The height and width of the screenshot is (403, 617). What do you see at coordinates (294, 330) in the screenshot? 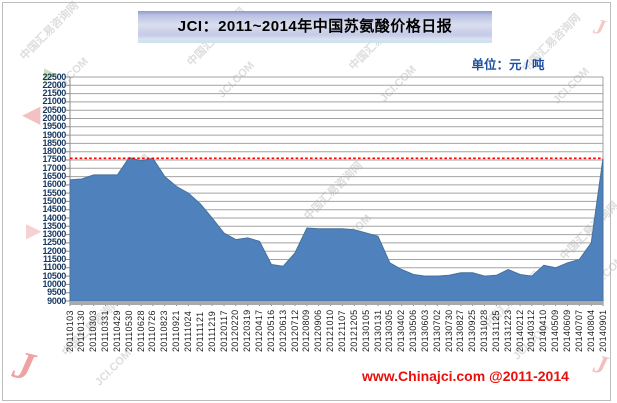
I see `x-tick-label: 20120712` at bounding box center [294, 330].